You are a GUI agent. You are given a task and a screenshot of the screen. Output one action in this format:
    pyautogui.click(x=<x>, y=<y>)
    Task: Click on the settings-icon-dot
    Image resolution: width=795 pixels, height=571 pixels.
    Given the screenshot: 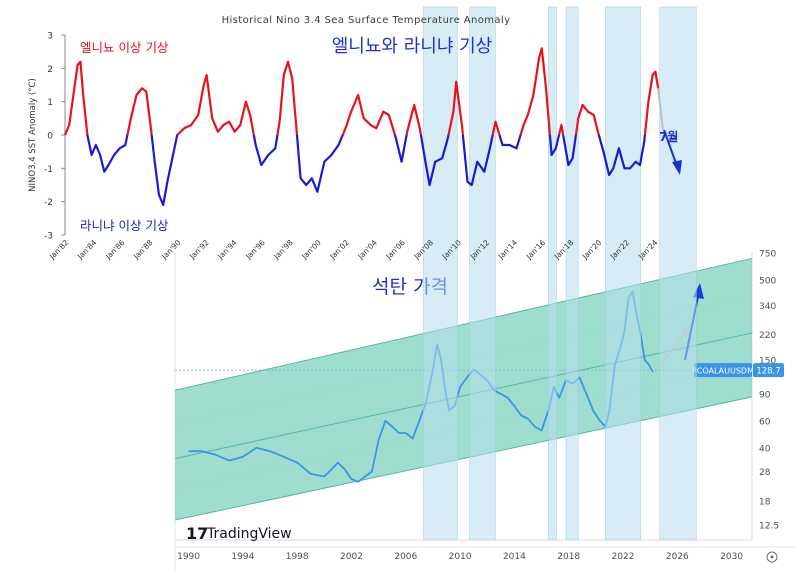 What is the action you would take?
    pyautogui.click(x=772, y=557)
    